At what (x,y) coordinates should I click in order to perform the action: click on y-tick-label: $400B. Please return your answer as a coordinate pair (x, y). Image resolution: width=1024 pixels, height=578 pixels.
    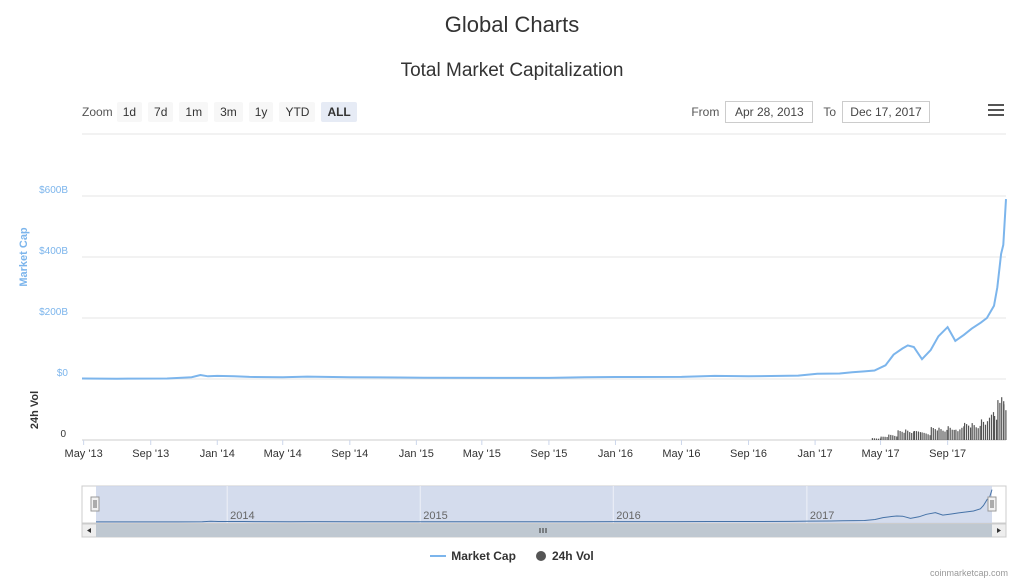
    Looking at the image, I should click on (53, 251).